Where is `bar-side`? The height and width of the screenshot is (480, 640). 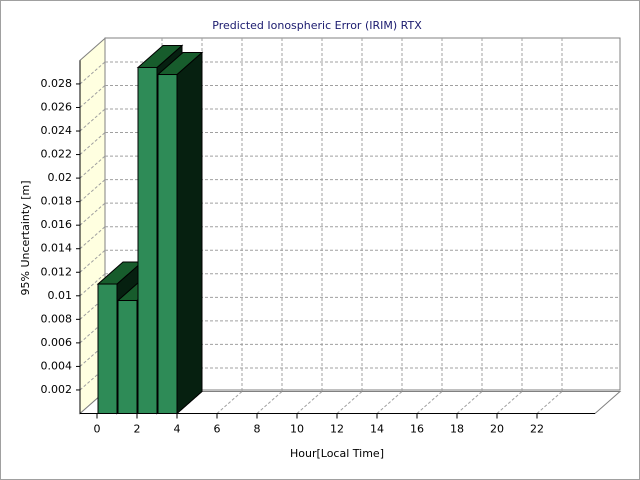
bar-side is located at coordinates (189, 233).